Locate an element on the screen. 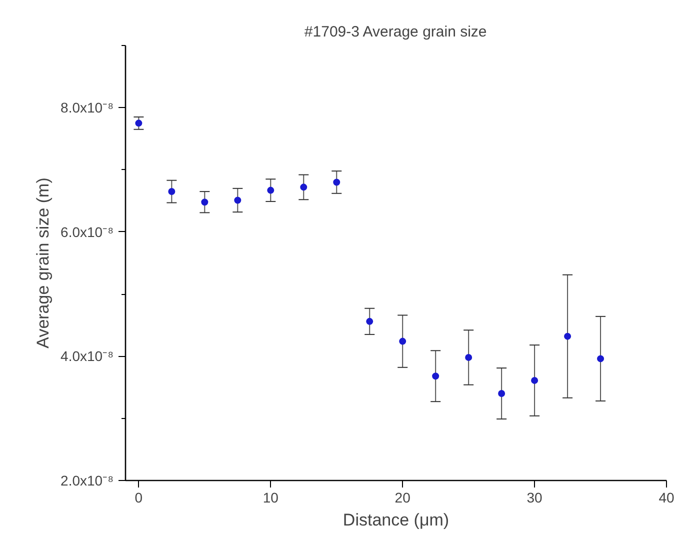 This screenshot has height=554, width=678. y-tick-label: 4.0x10⁻⁸ is located at coordinates (87, 356).